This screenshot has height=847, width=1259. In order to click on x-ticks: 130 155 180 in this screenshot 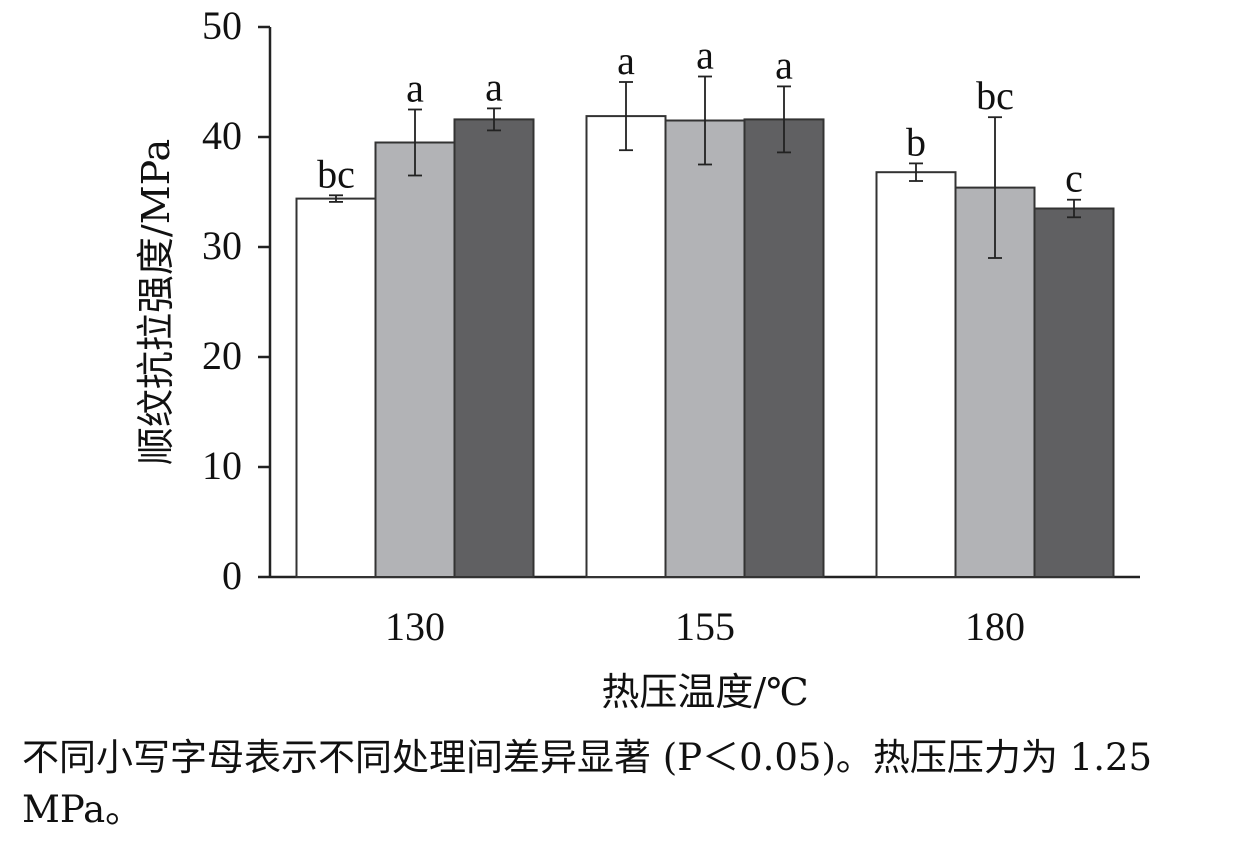, I will do `click(705, 626)`.